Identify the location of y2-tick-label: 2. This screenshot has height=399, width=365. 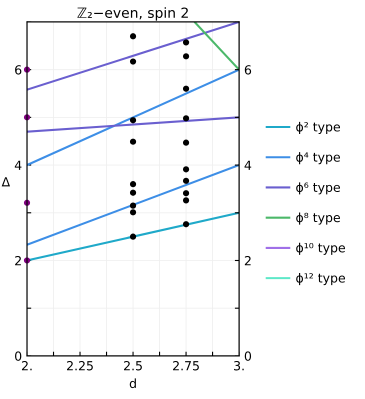
(247, 261).